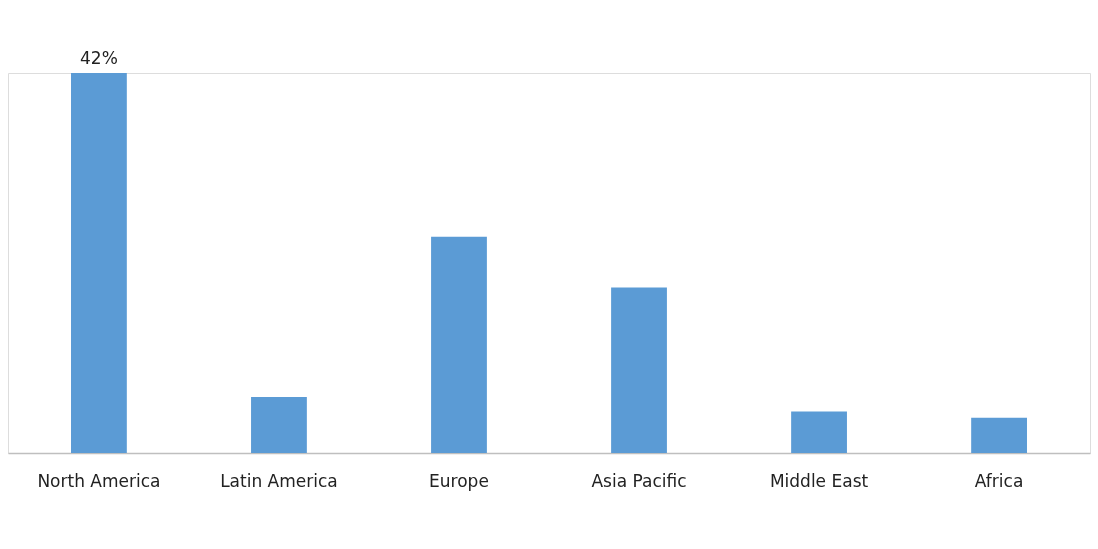 Image resolution: width=1098 pixels, height=549 pixels. Describe the element at coordinates (279, 480) in the screenshot. I see `x-tick-label: Latin America` at that location.